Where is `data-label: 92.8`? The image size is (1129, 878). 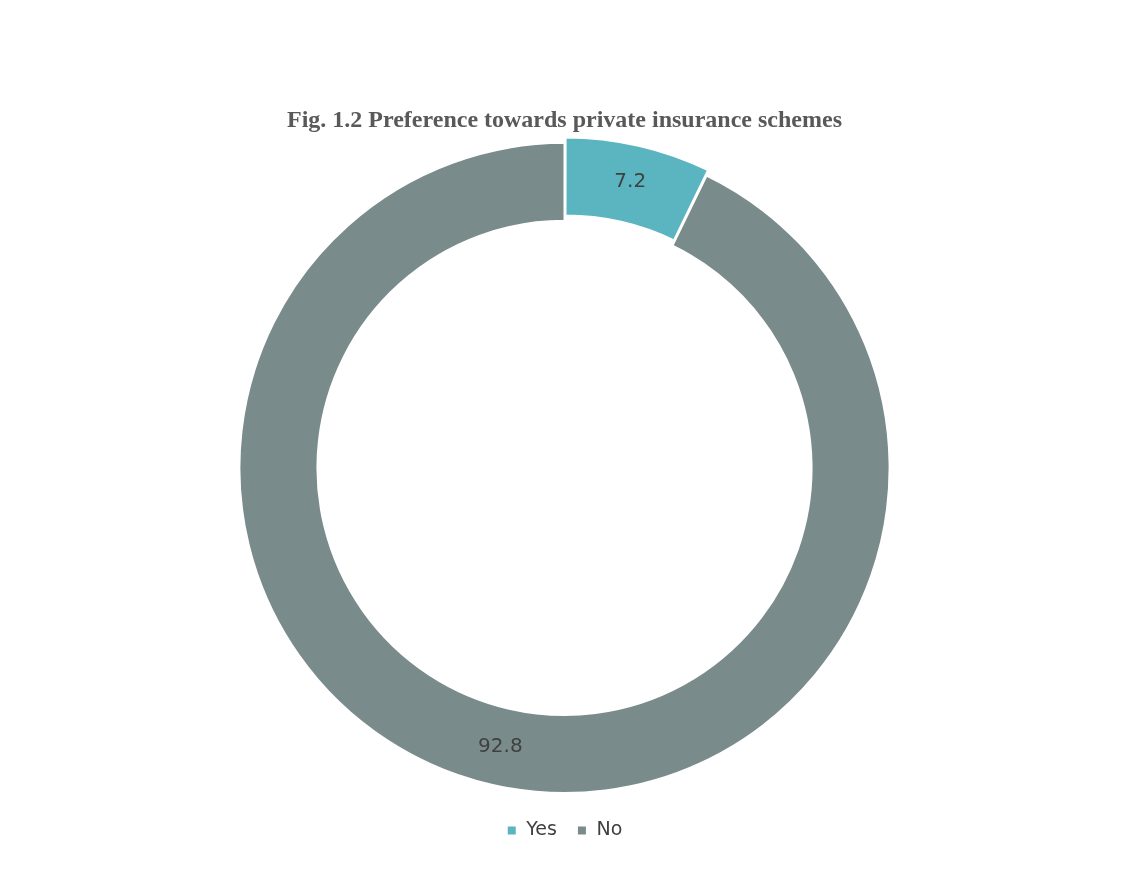
data-label: 92.8 is located at coordinates (500, 744).